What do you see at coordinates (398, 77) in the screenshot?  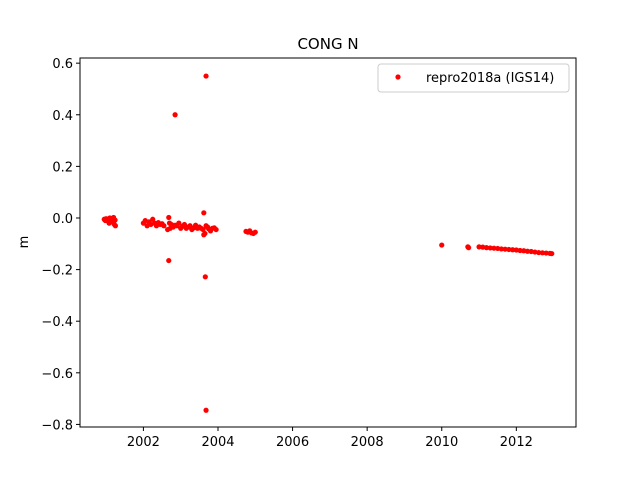 I see `legend-marker` at bounding box center [398, 77].